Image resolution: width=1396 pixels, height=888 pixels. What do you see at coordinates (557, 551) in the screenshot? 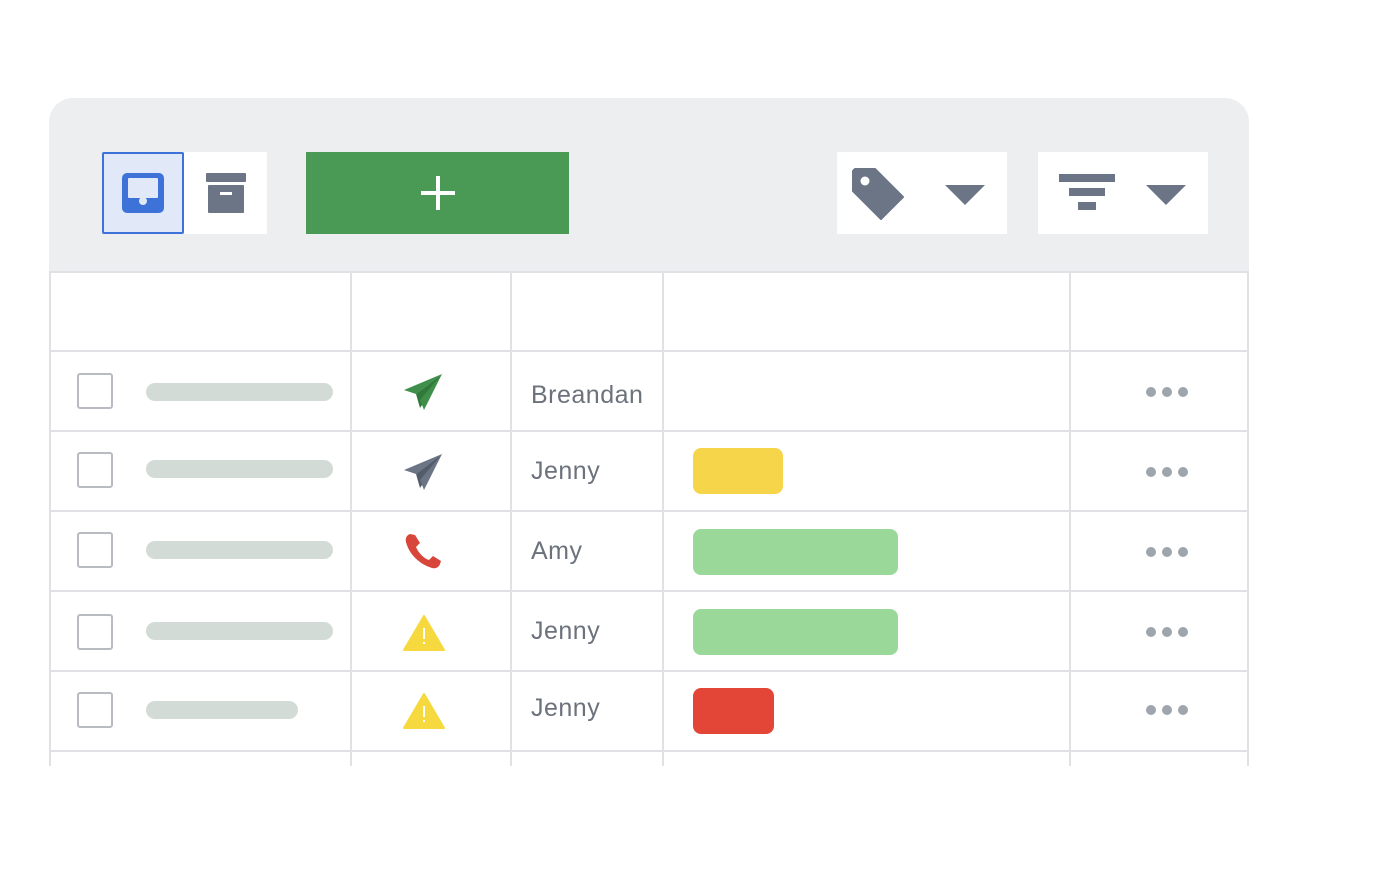
I see `contact-name: Amy` at bounding box center [557, 551].